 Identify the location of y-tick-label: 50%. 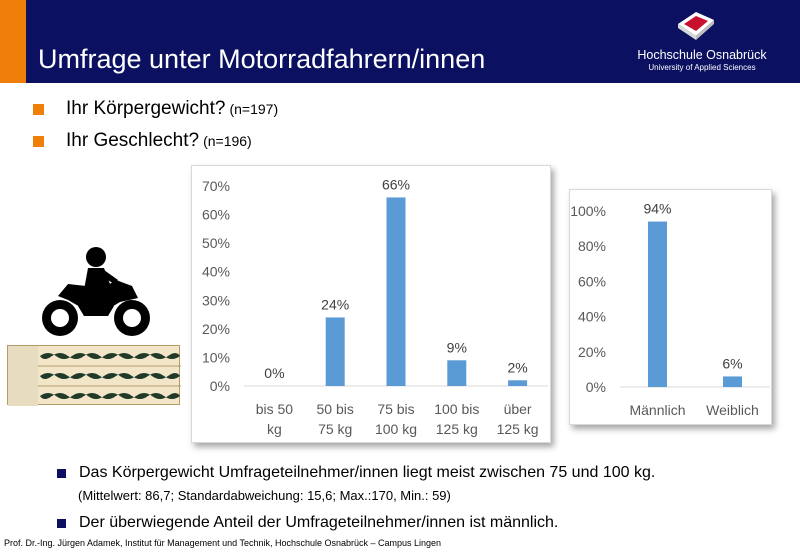
(216, 243).